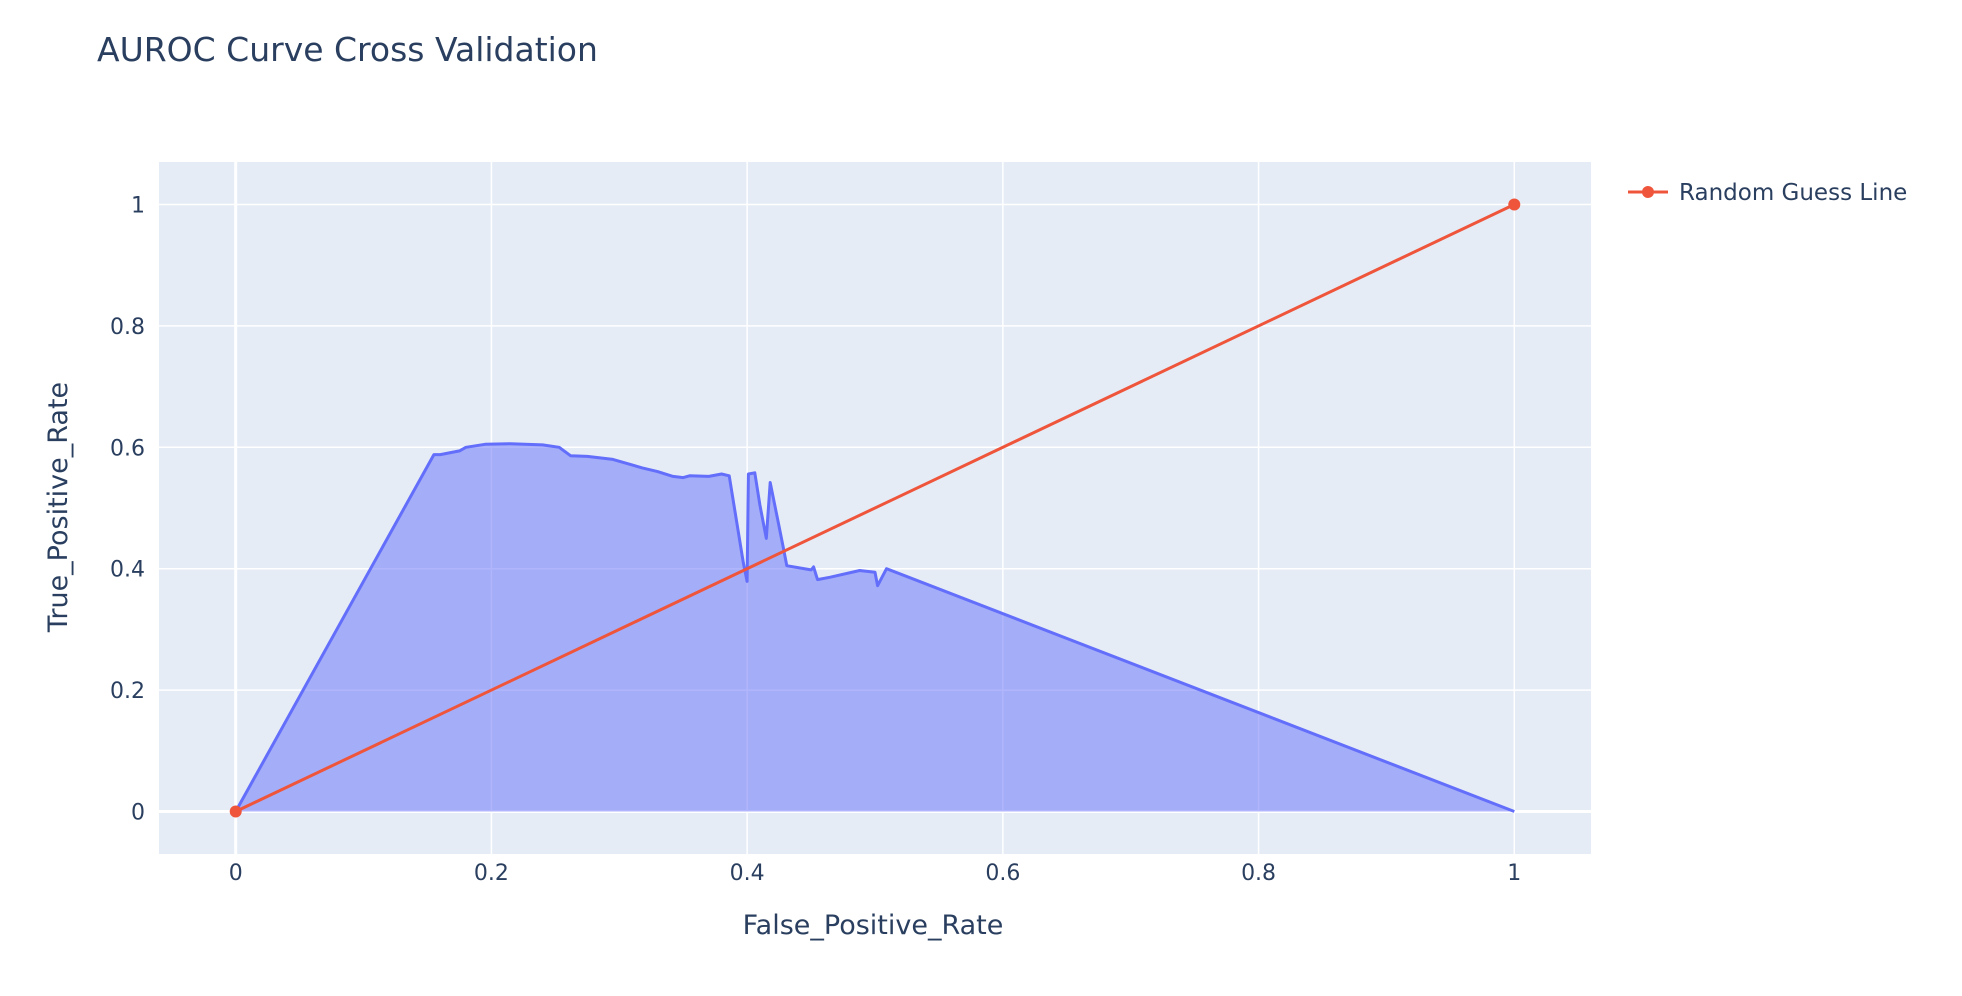 This screenshot has height=996, width=1962. What do you see at coordinates (875, 873) in the screenshot?
I see `x-axis-ticks: 0 0.2 0.4 0.6 0.8 1` at bounding box center [875, 873].